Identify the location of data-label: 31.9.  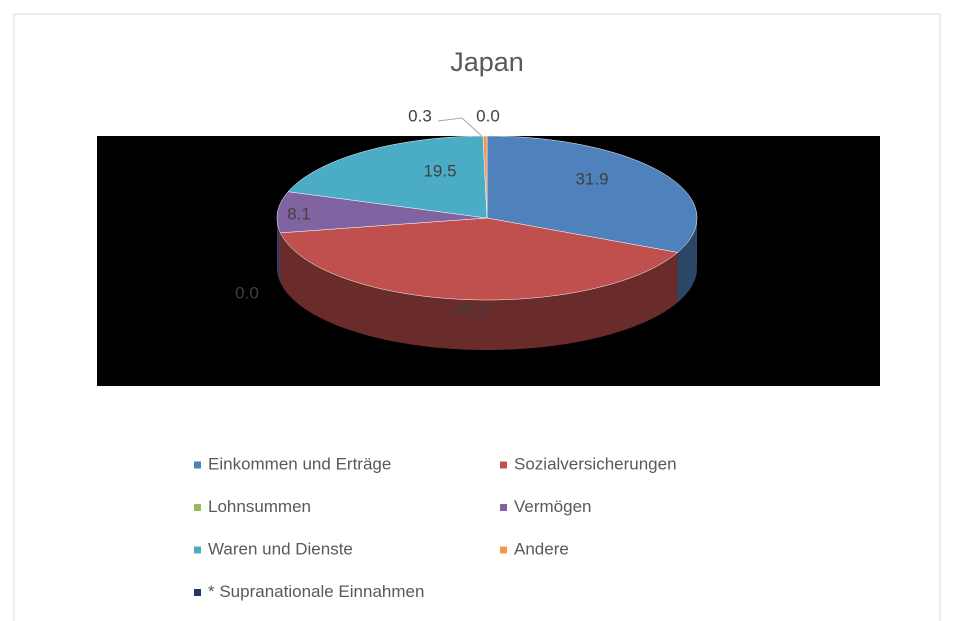
(591, 178).